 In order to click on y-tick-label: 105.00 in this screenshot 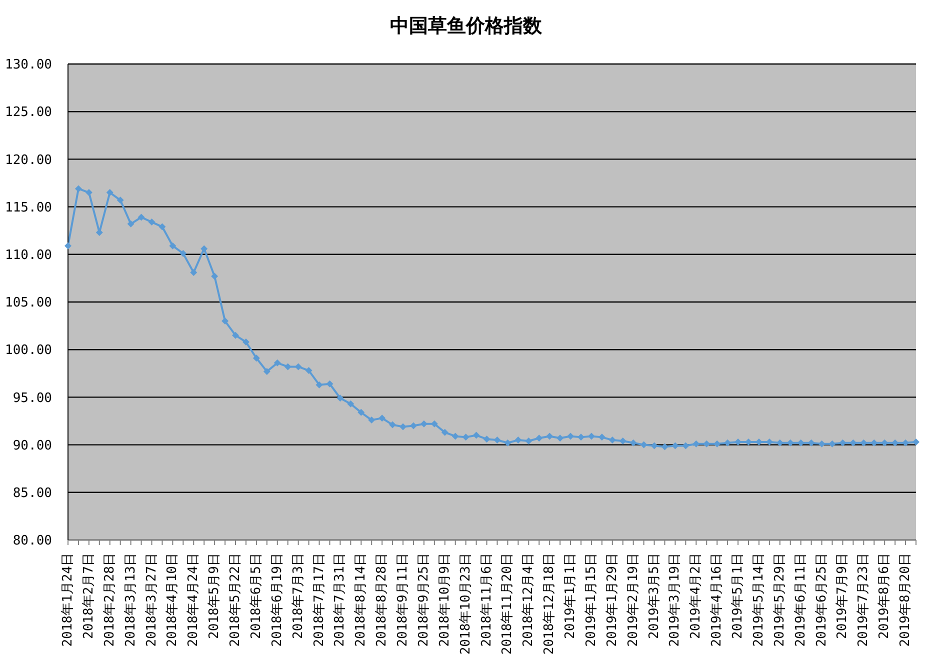, I will do `click(28, 303)`.